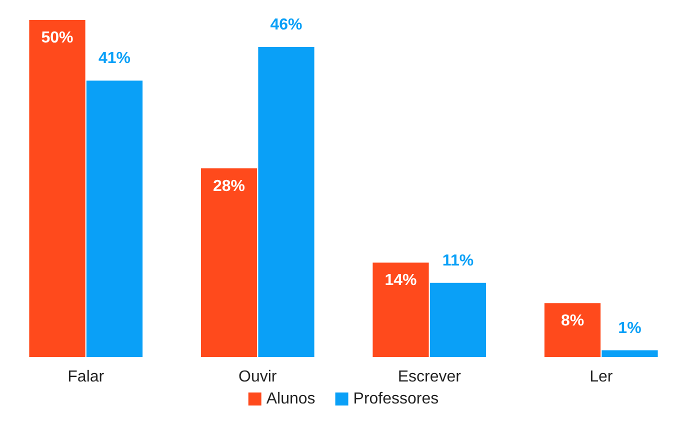  I want to click on data-label: 46%, so click(286, 25).